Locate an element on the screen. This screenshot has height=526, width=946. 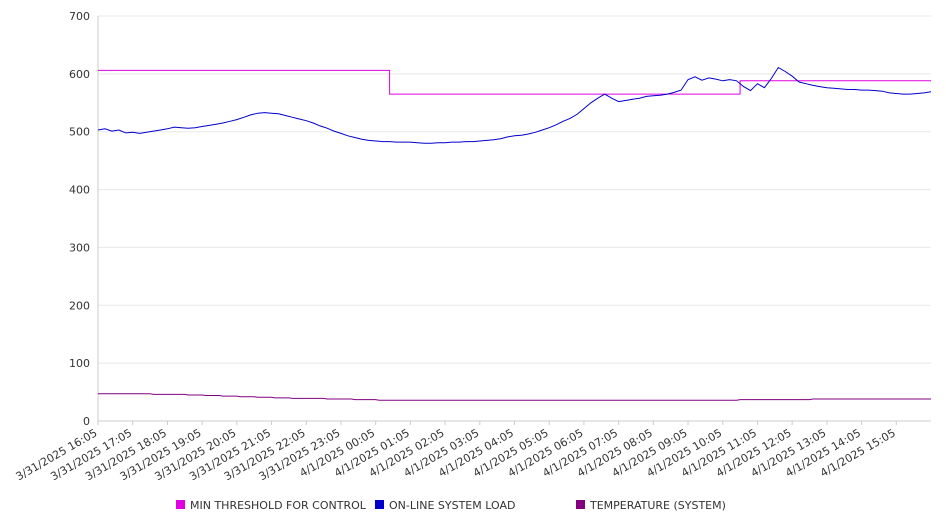
y-axis: 0 100 200 300 400 500 600 700 is located at coordinates (84, 219).